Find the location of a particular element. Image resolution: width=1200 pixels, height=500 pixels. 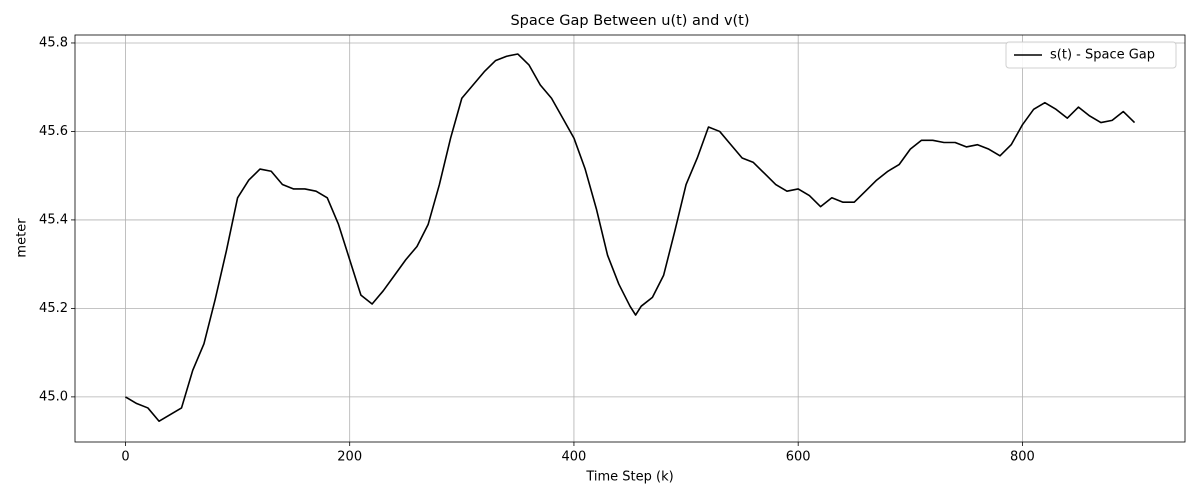

chart-title: Space Gap Between u(t) and v(t) is located at coordinates (629, 21).